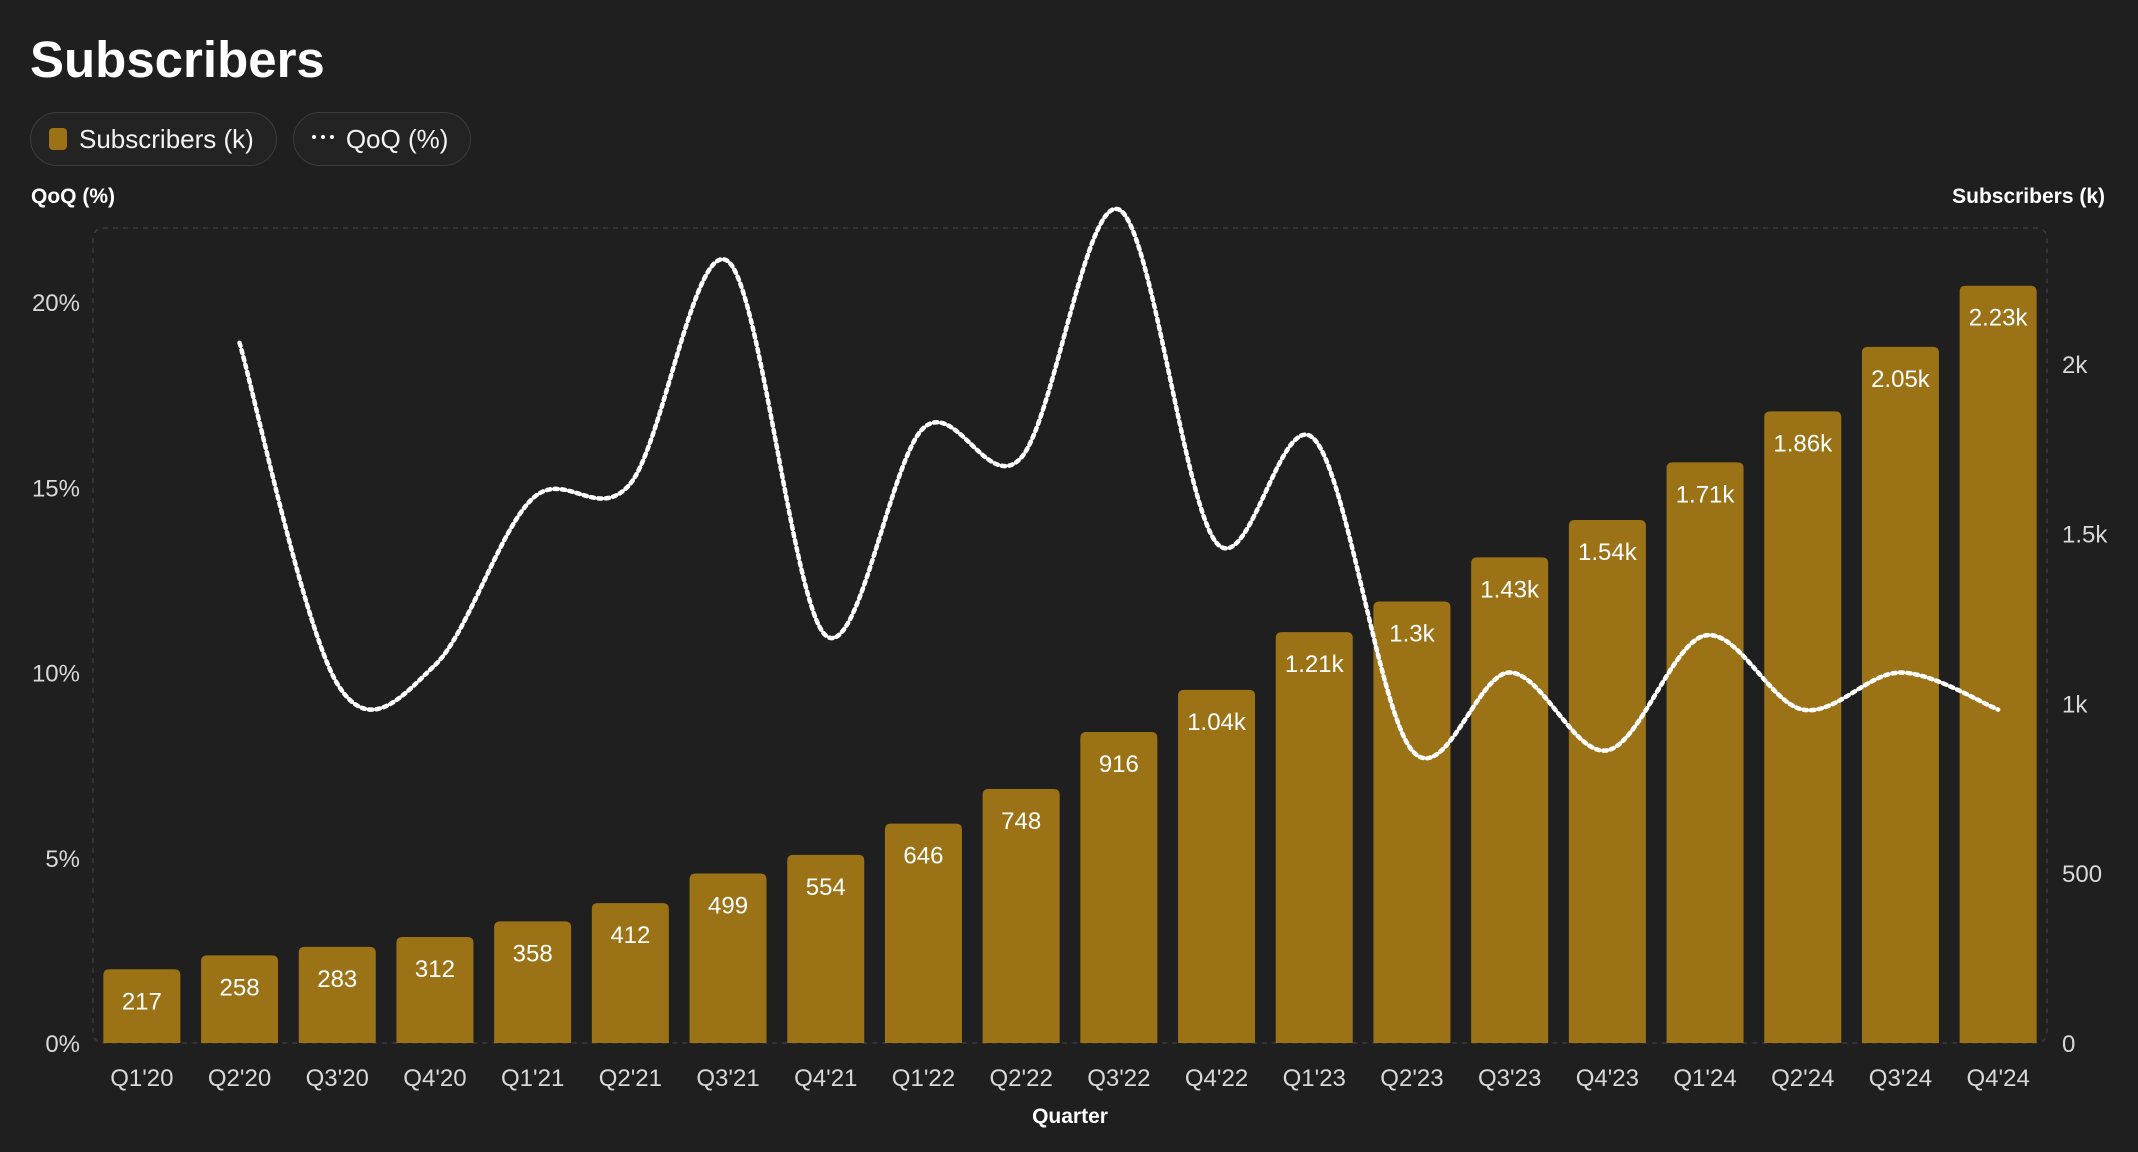  Describe the element at coordinates (2082, 874) in the screenshot. I see `right-tick-label: 500` at that location.